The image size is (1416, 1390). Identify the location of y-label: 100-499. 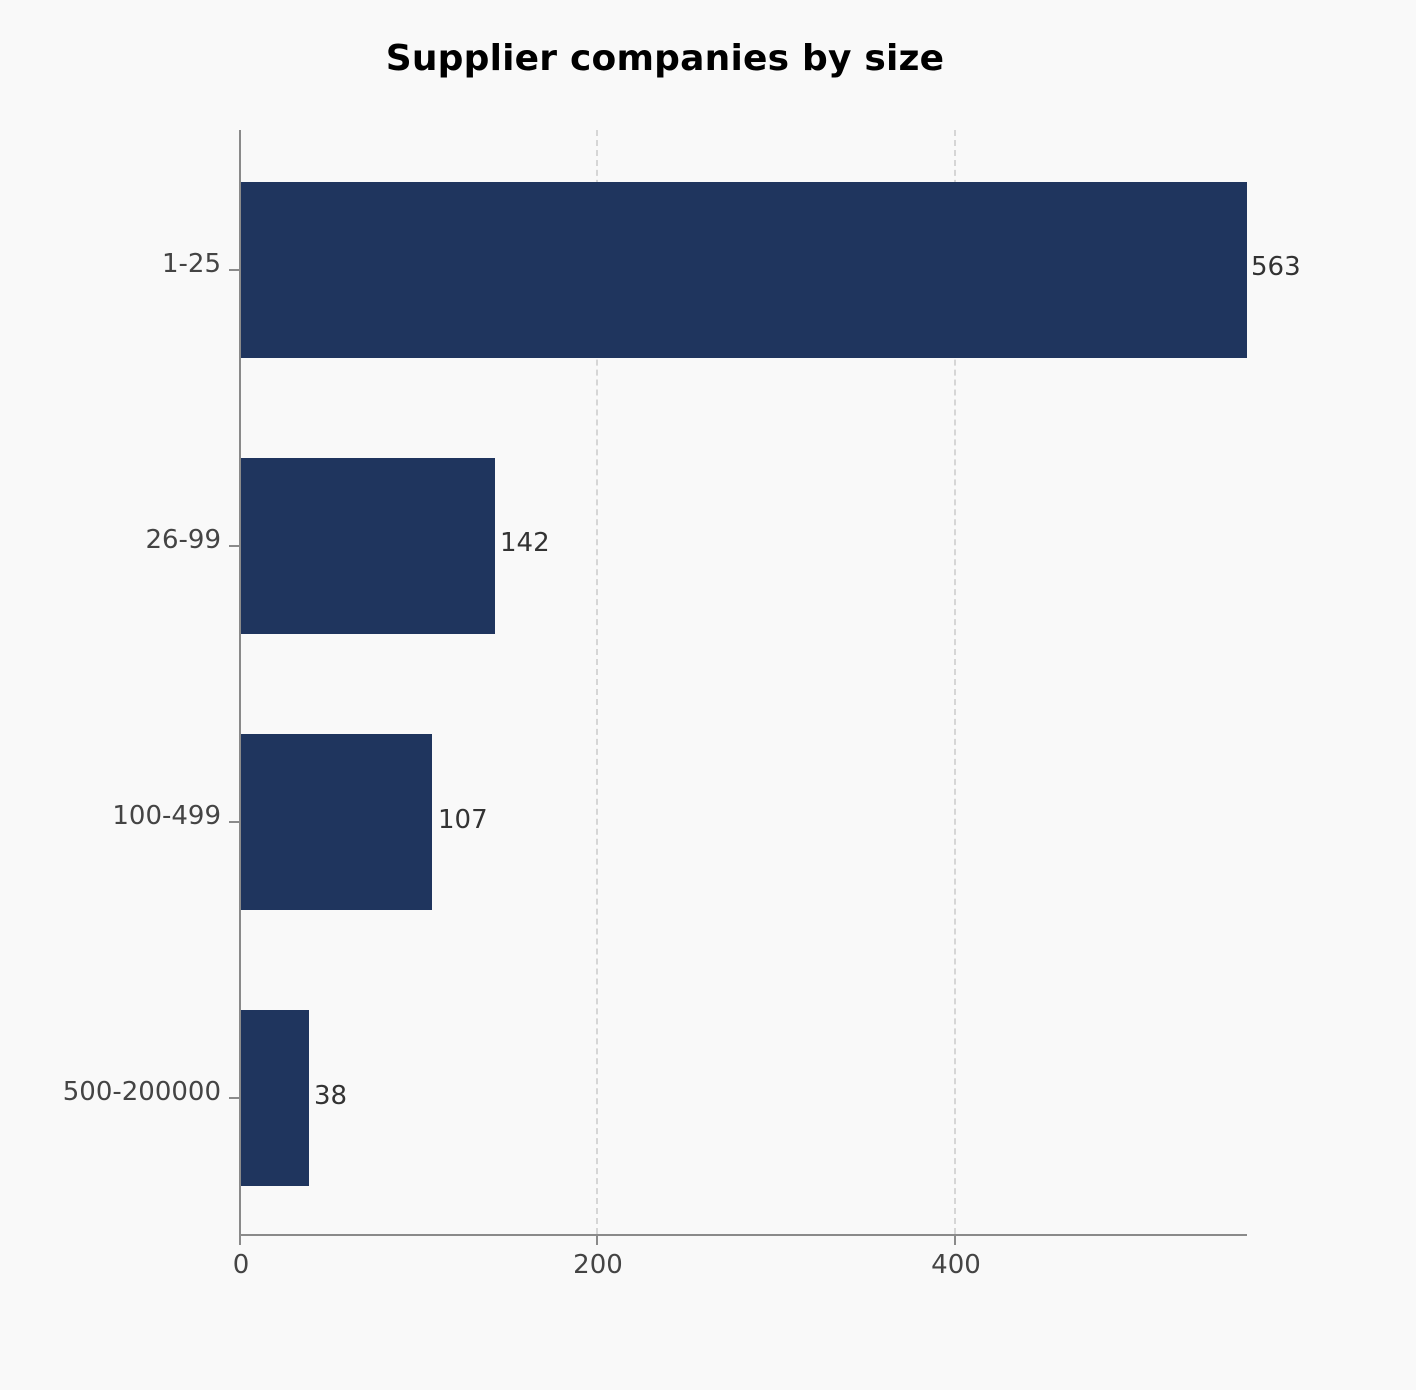
(166, 816).